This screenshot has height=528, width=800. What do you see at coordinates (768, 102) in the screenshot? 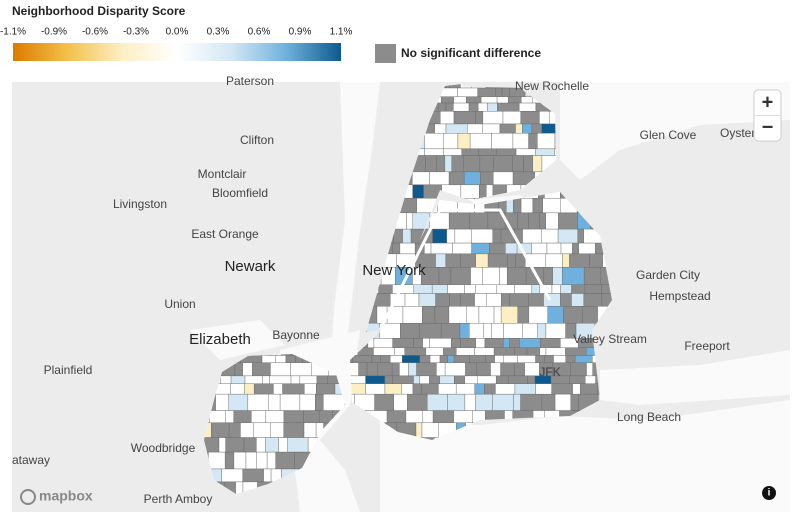
I see `zoom-in-button: +` at bounding box center [768, 102].